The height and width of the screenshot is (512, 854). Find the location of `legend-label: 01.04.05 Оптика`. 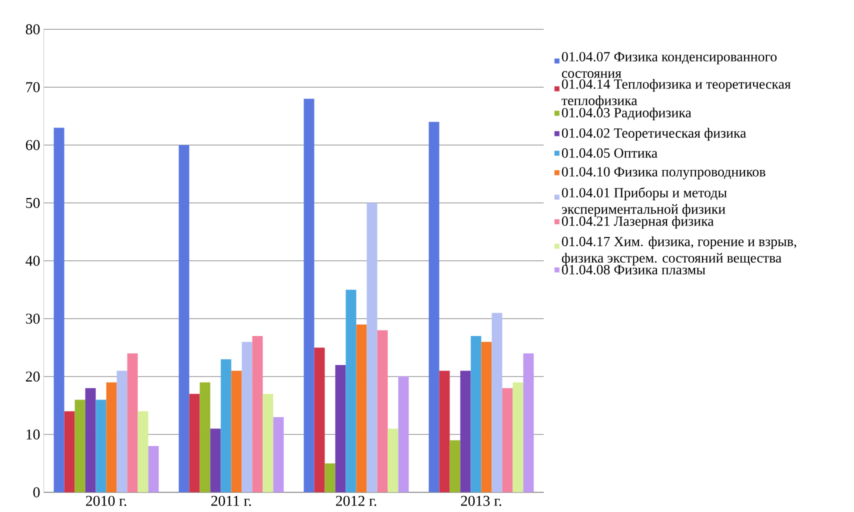

legend-label: 01.04.05 Оптика is located at coordinates (610, 153).